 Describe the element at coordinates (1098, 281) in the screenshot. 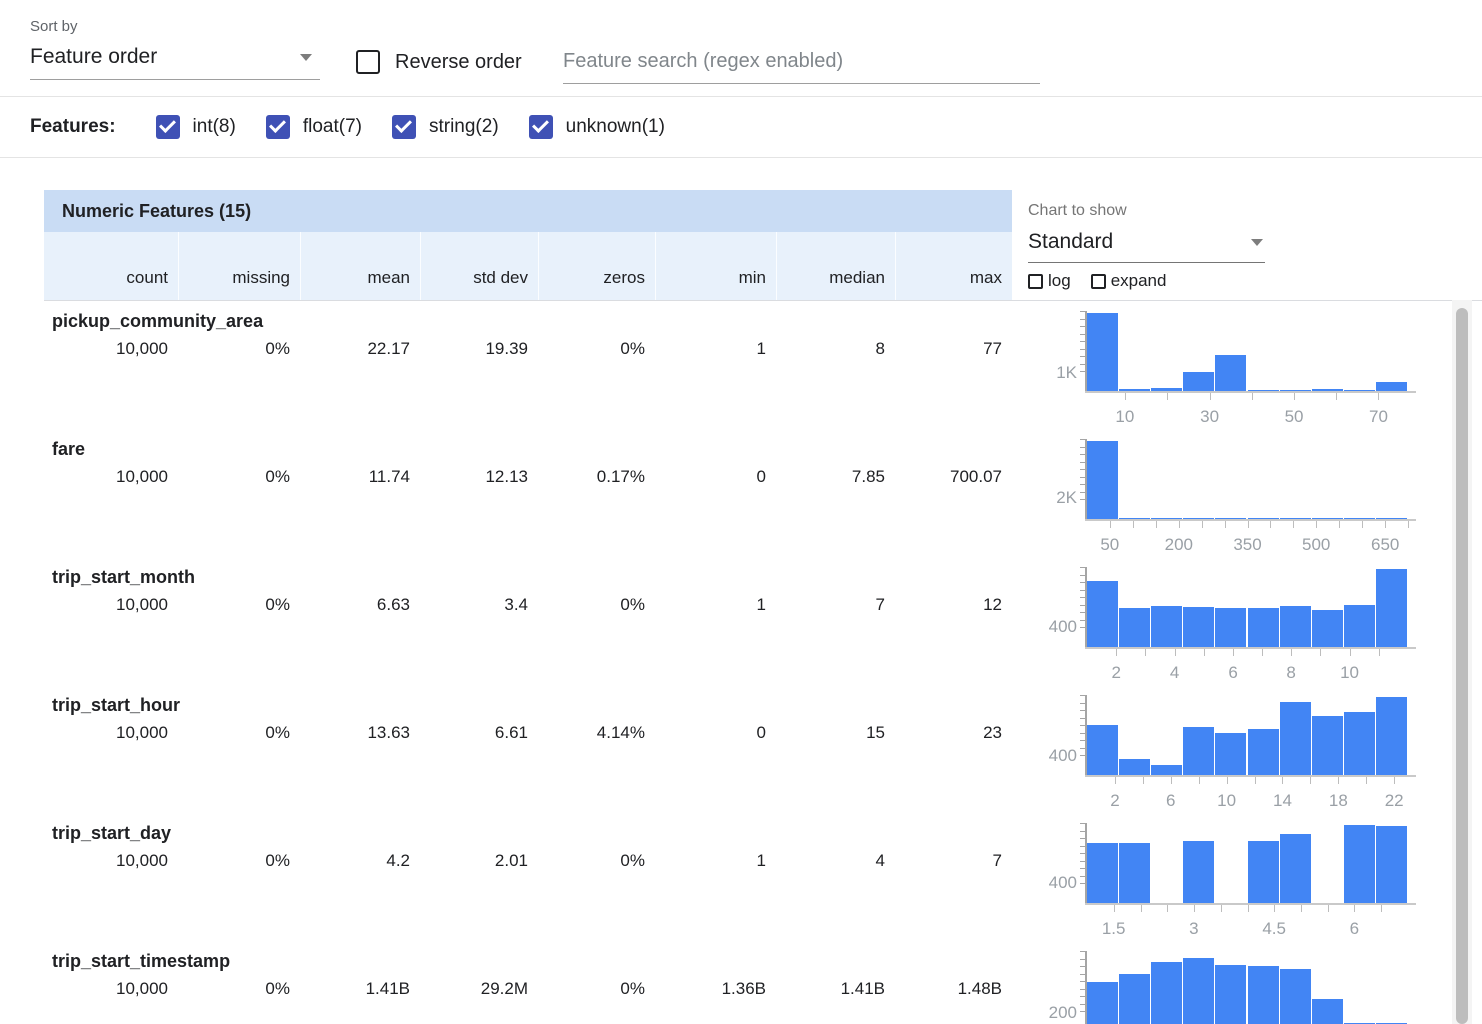

I see `expand-checkbox` at that location.